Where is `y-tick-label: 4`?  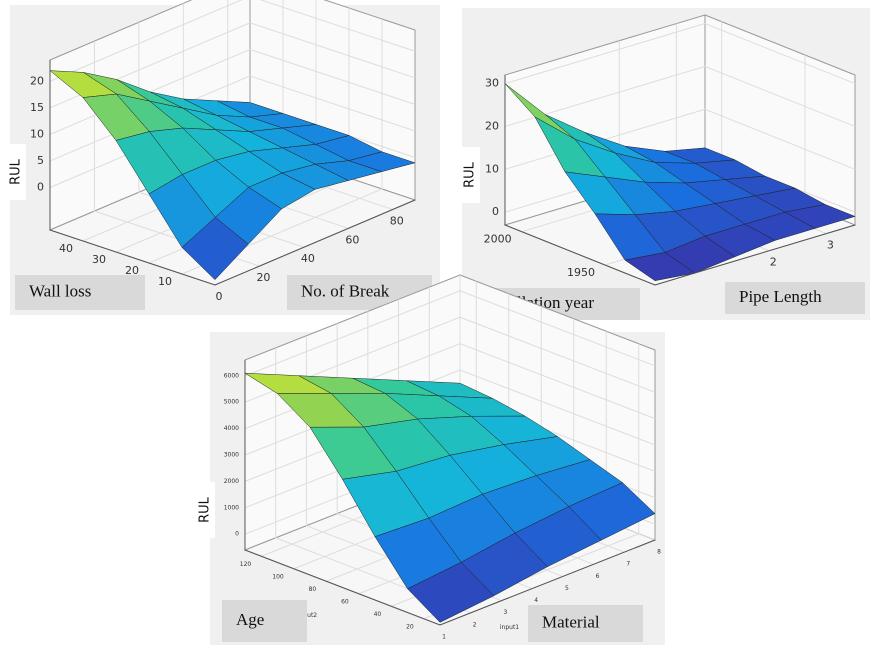 y-tick-label: 4 is located at coordinates (536, 600).